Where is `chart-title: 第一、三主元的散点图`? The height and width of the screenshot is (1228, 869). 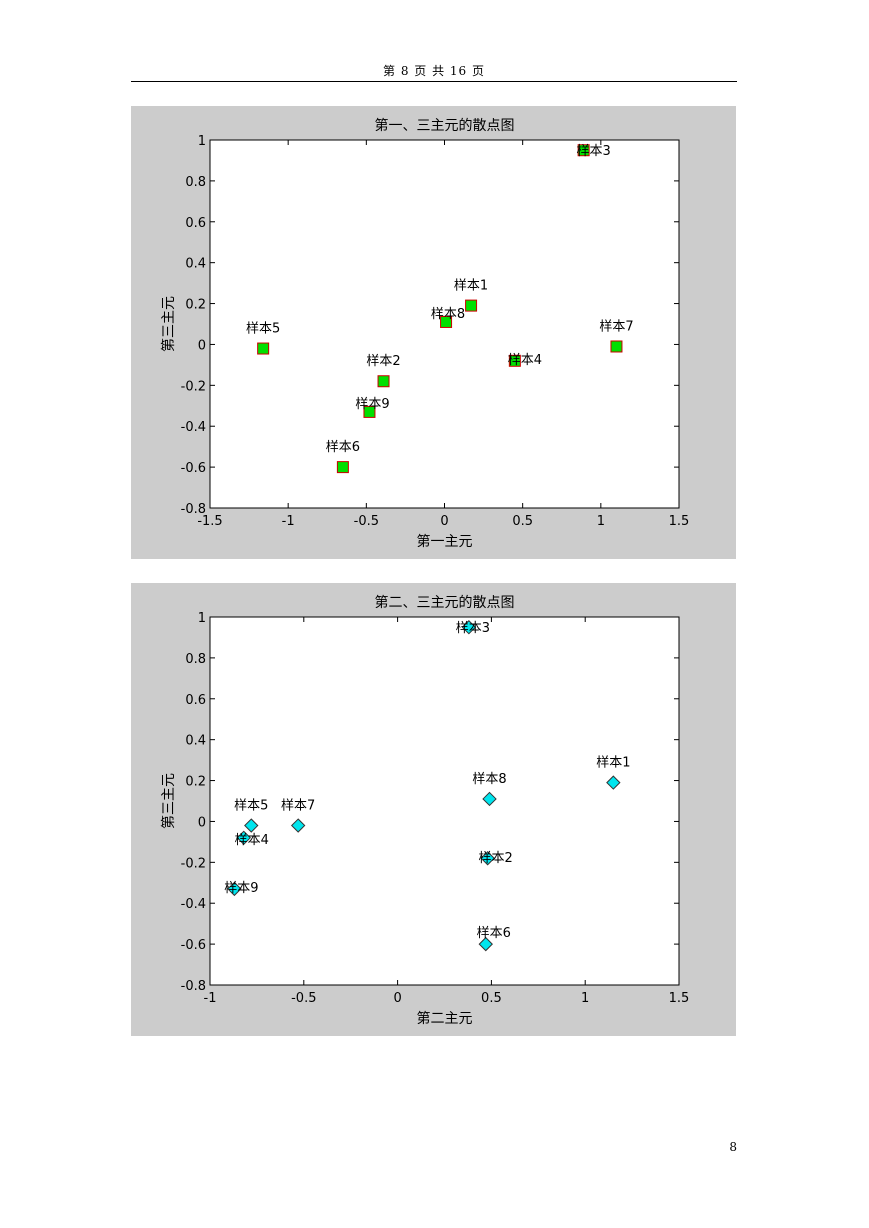 chart-title: 第一、三主元的散点图 is located at coordinates (445, 125).